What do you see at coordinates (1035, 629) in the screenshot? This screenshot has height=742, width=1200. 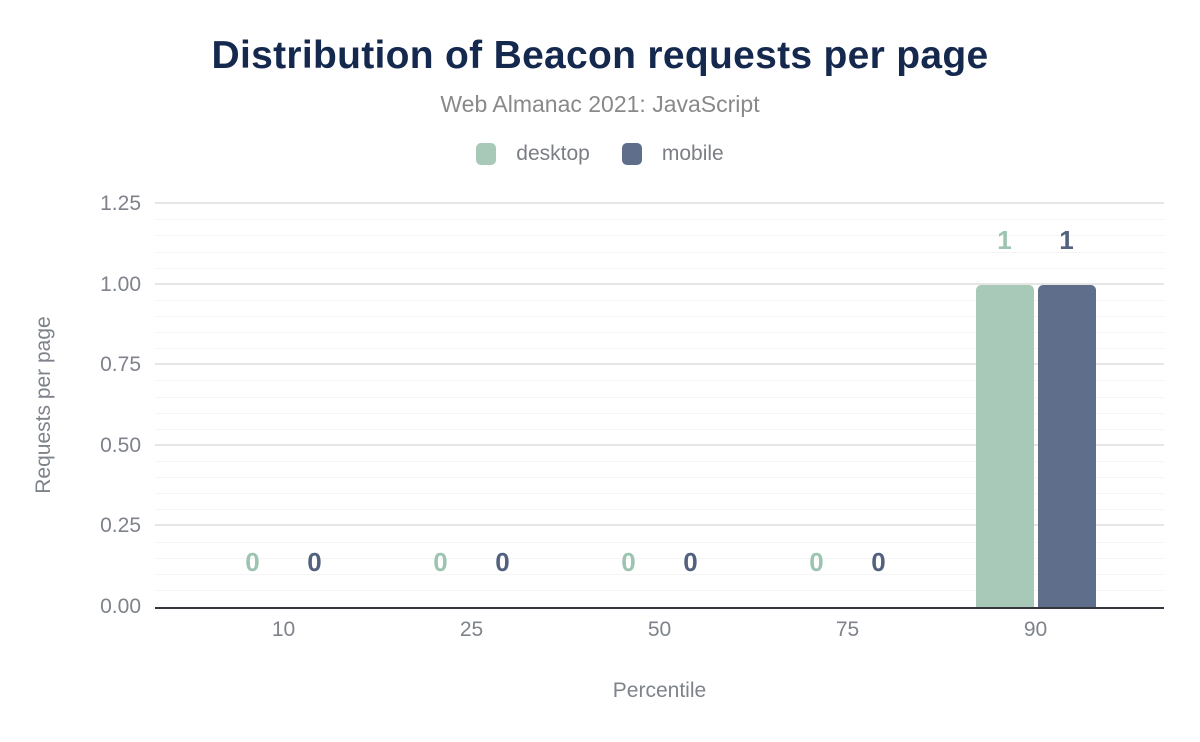 I see `x-tick-label: 90` at bounding box center [1035, 629].